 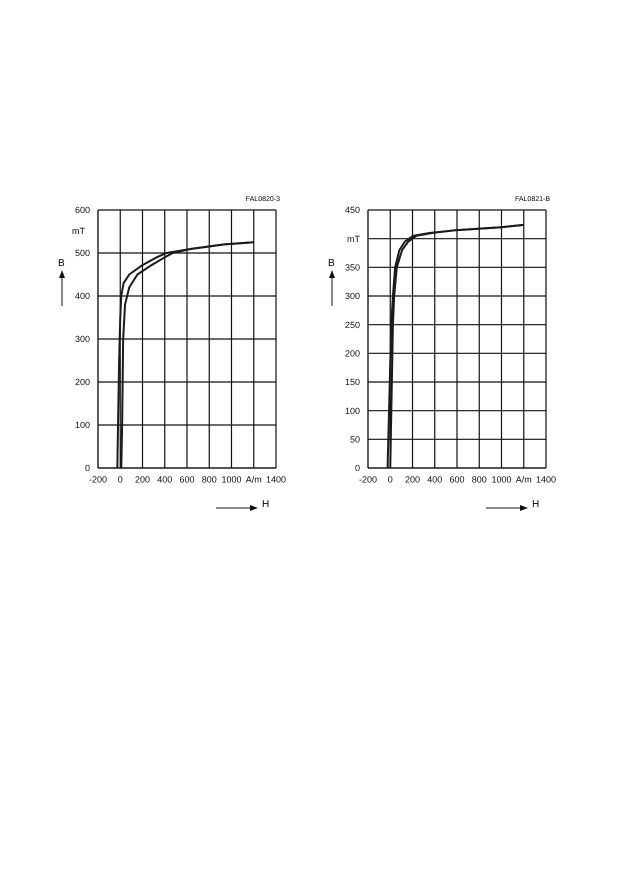 I want to click on y-tick-label: 150, so click(x=352, y=382).